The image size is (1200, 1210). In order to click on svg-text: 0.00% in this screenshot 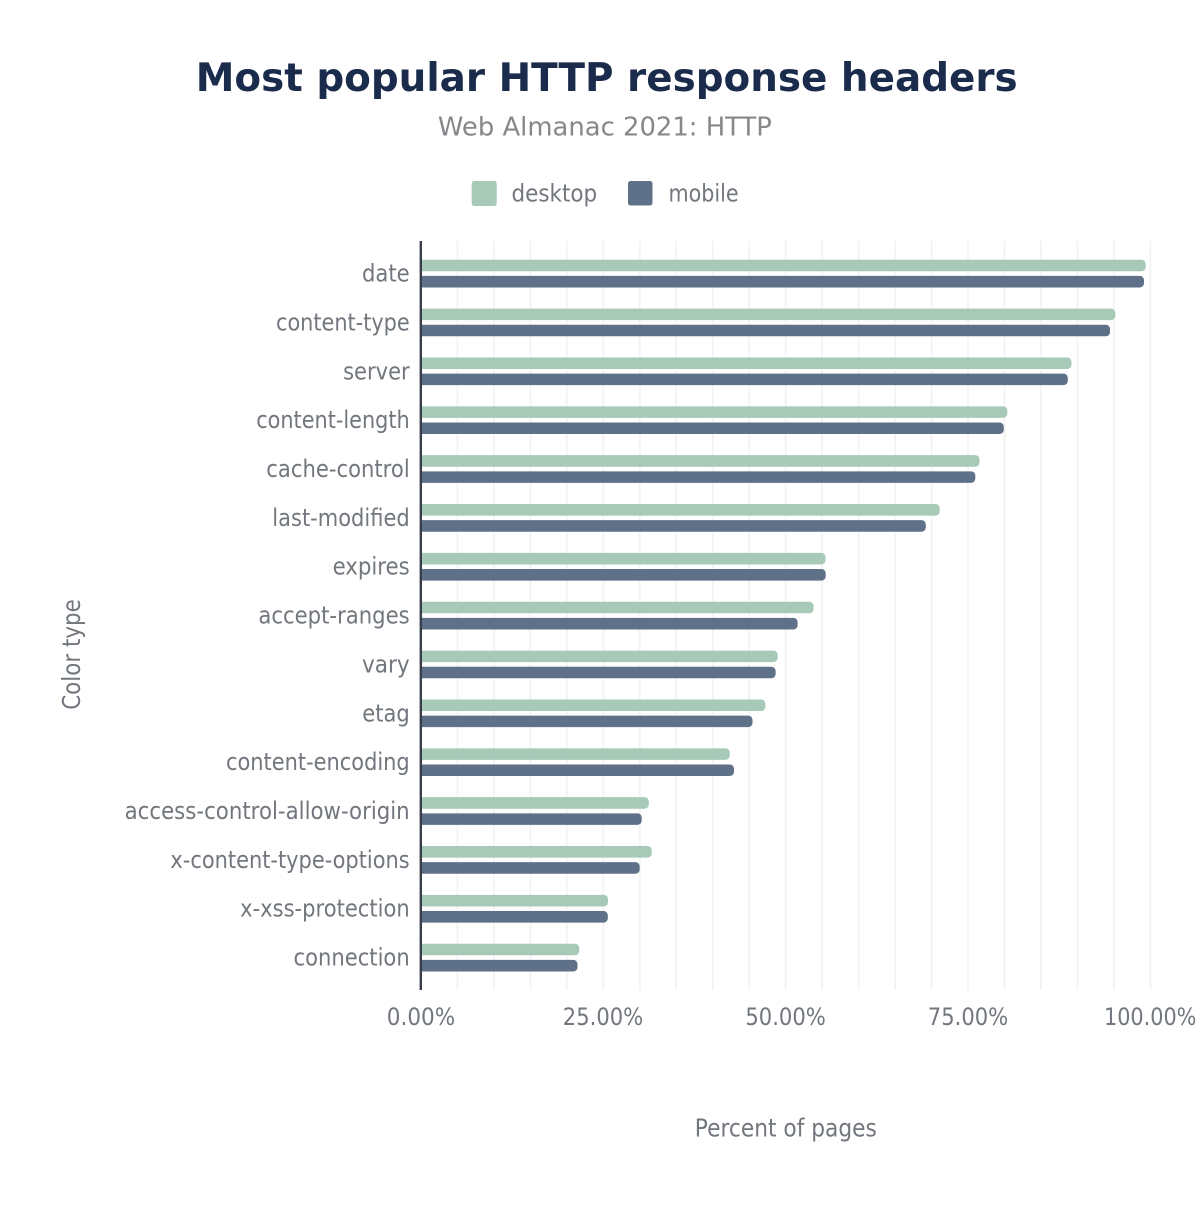, I will do `click(421, 1017)`.